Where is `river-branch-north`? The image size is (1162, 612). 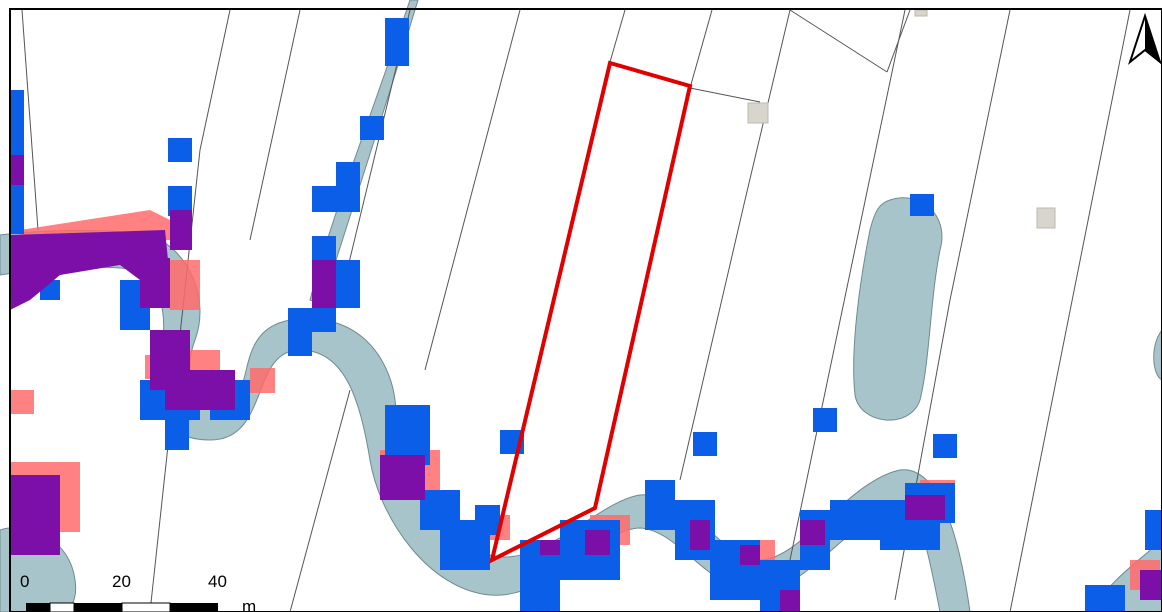
river-branch-north is located at coordinates (364, 153).